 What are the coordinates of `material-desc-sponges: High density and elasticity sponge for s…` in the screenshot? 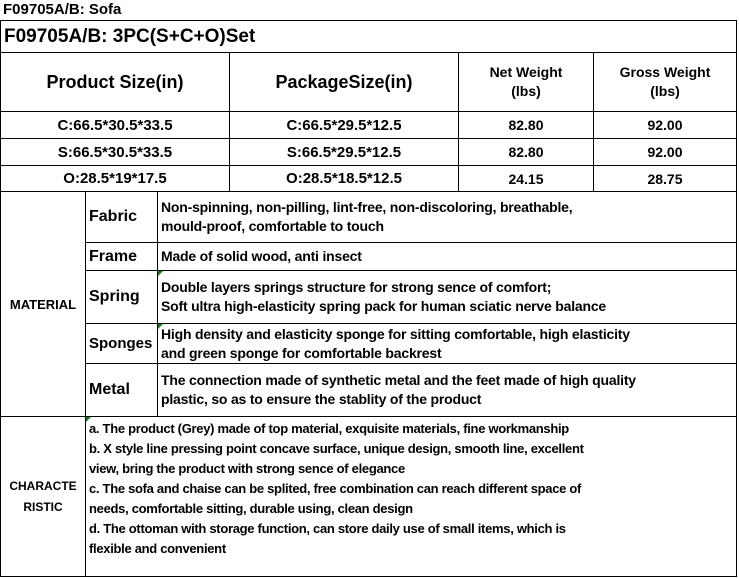 It's located at (446, 343).